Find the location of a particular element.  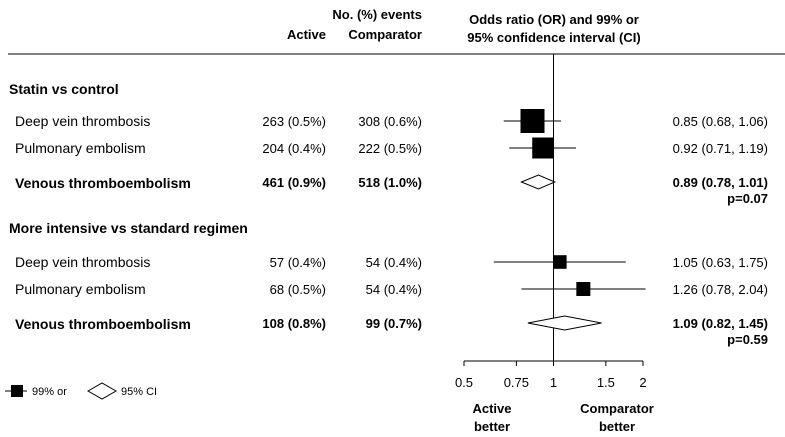

x-axis-tick-label: 1 is located at coordinates (553, 382).